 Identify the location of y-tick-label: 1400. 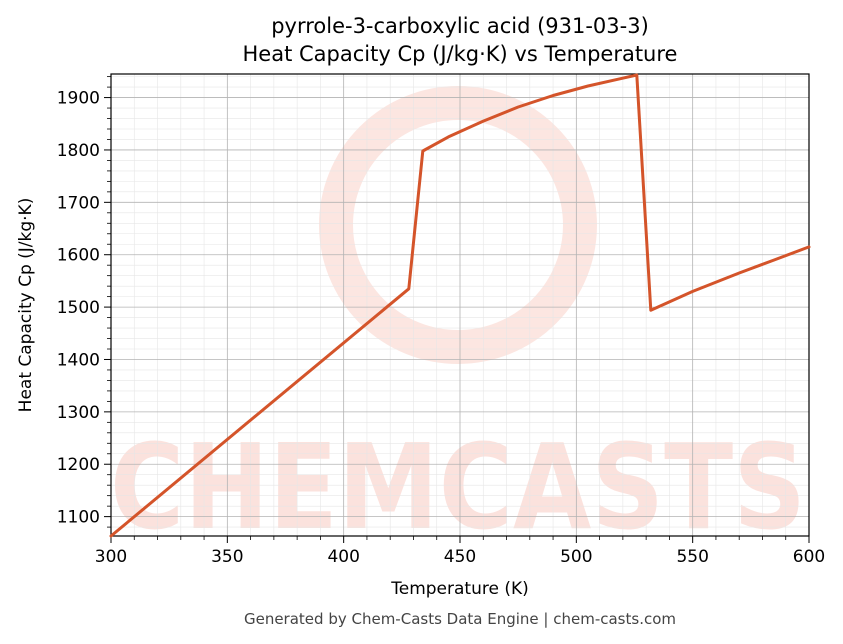
(78, 360).